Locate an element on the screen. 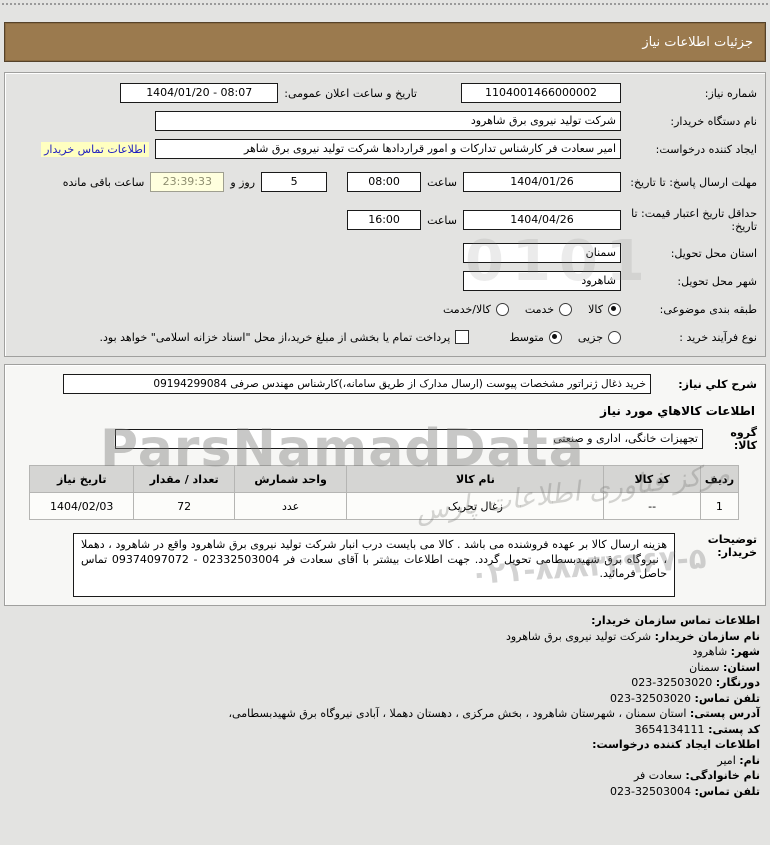  delivery-city-row: شهر محل تحویل: شاهرود is located at coordinates (384, 281).